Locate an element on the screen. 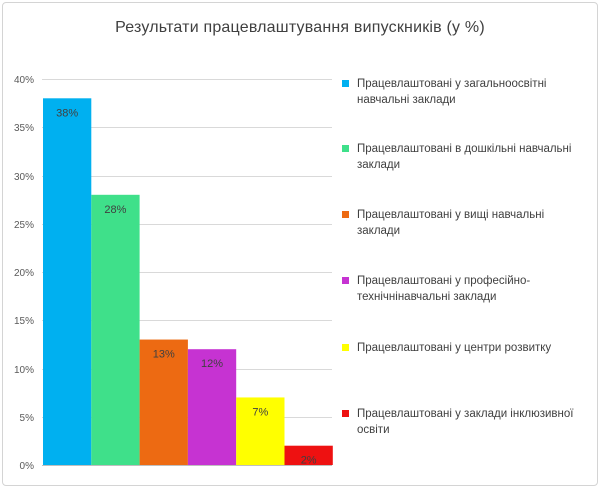 This screenshot has width=600, height=488. y-tick-label: 30% is located at coordinates (24, 177).